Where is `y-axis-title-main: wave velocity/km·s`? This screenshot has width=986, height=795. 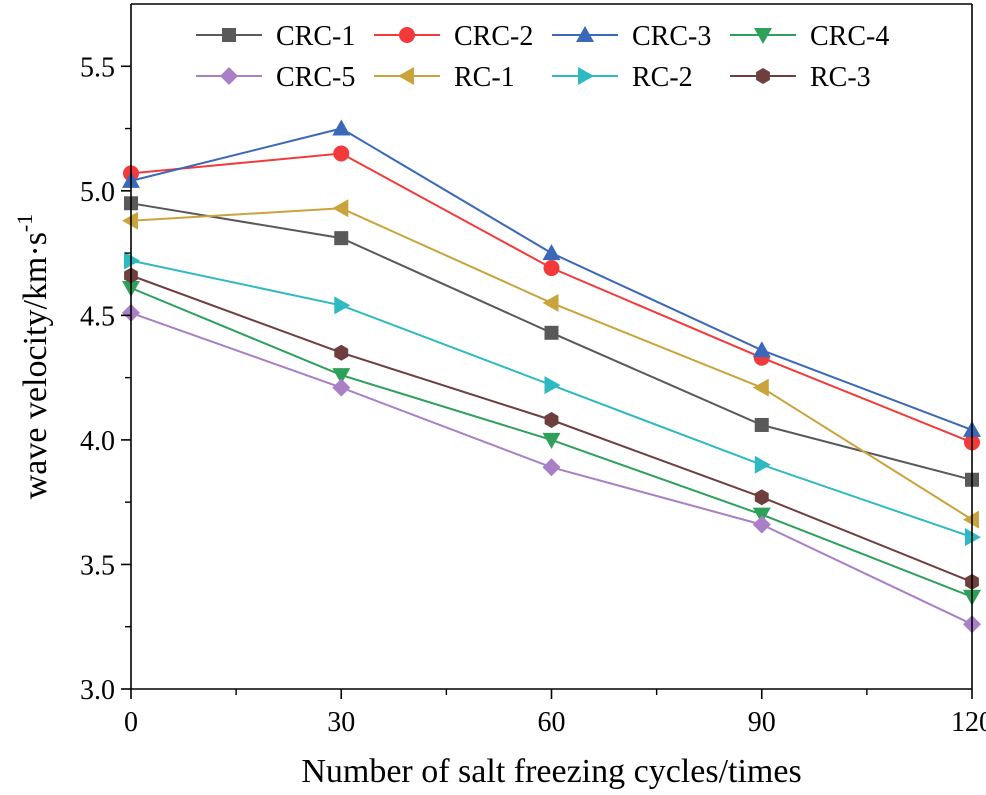
y-axis-title-main: wave velocity/km·s is located at coordinates (35, 365).